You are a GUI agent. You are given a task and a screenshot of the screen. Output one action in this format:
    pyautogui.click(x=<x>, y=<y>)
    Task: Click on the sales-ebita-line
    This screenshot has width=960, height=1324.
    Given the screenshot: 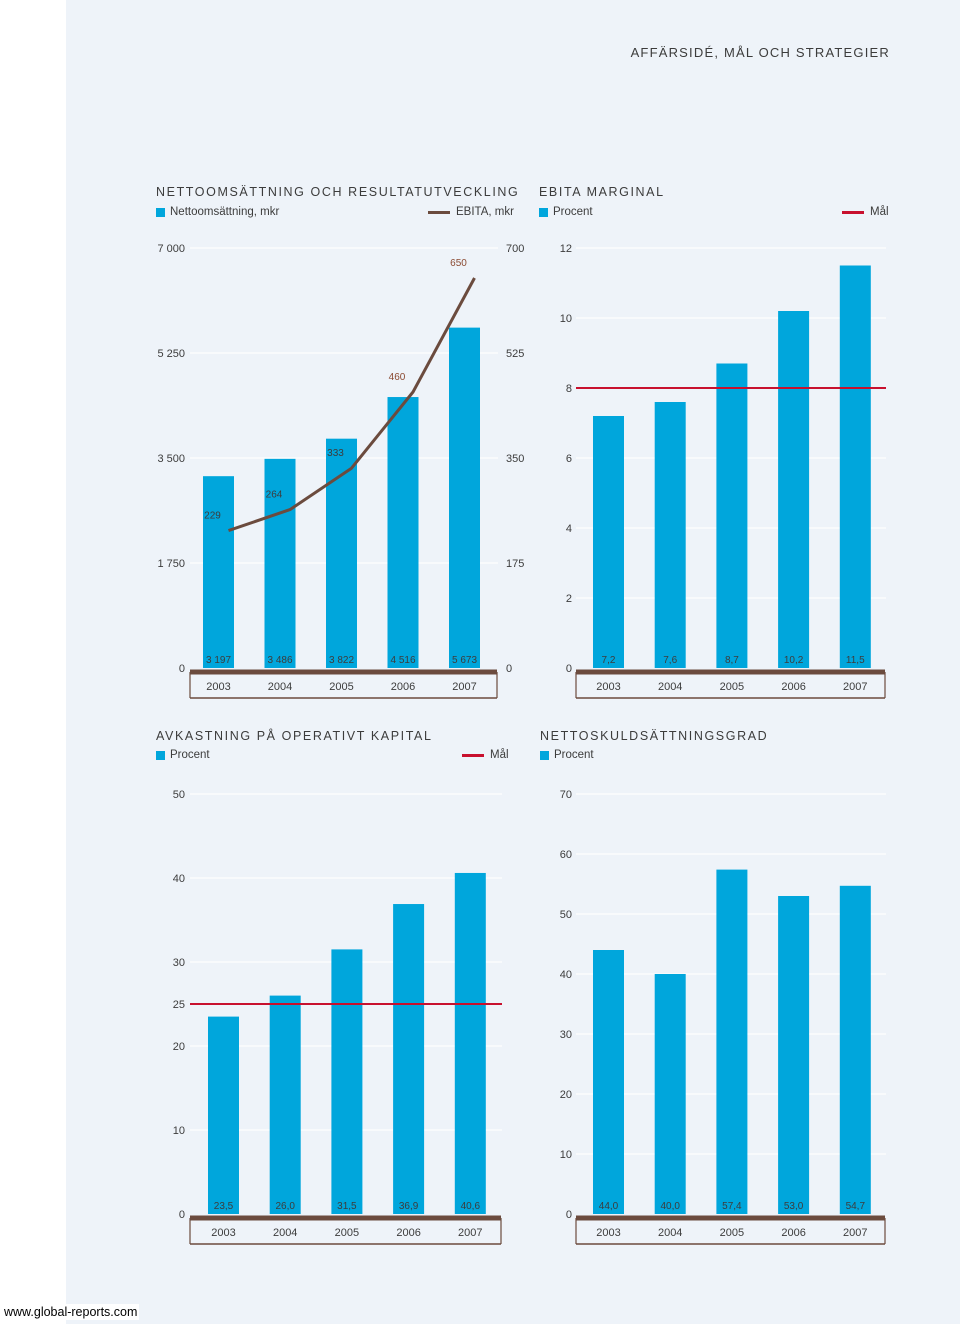 What is the action you would take?
    pyautogui.click(x=352, y=405)
    